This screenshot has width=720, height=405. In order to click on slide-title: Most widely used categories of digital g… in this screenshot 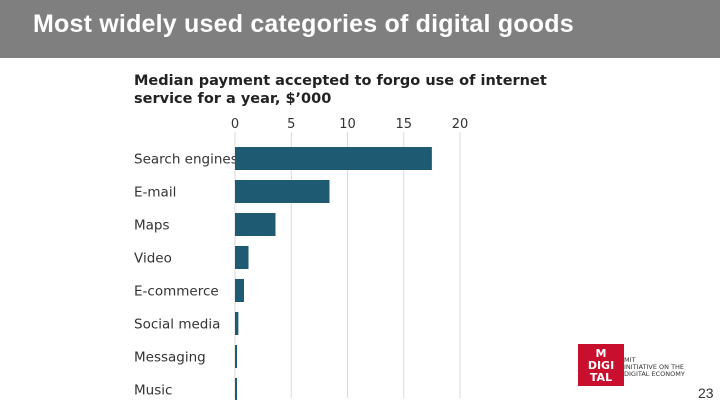, I will do `click(303, 24)`.